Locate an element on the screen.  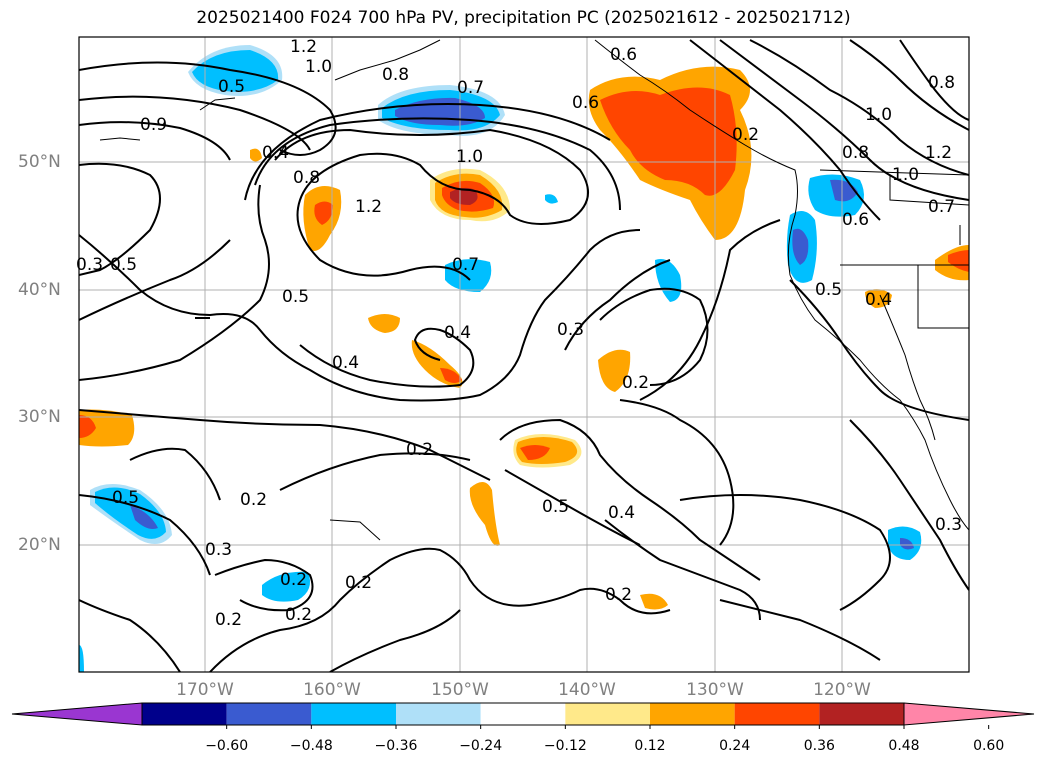
lon-label: 160°W is located at coordinates (332, 690).